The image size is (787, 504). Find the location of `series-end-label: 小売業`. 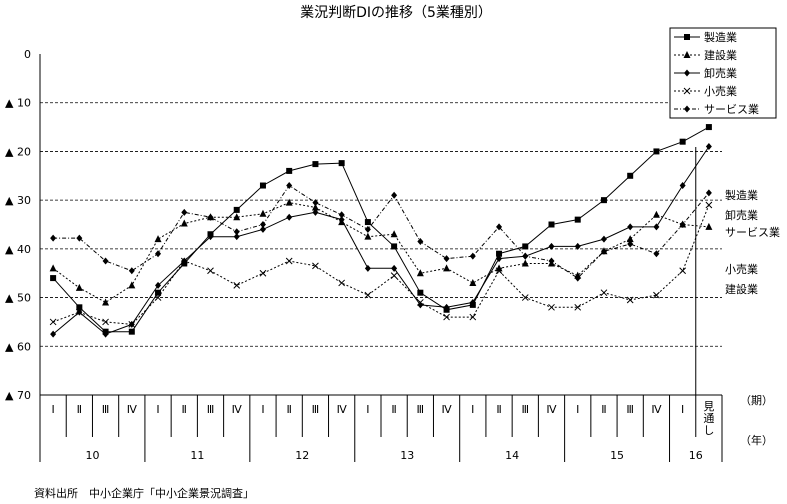

series-end-label: 小売業 is located at coordinates (741, 269).